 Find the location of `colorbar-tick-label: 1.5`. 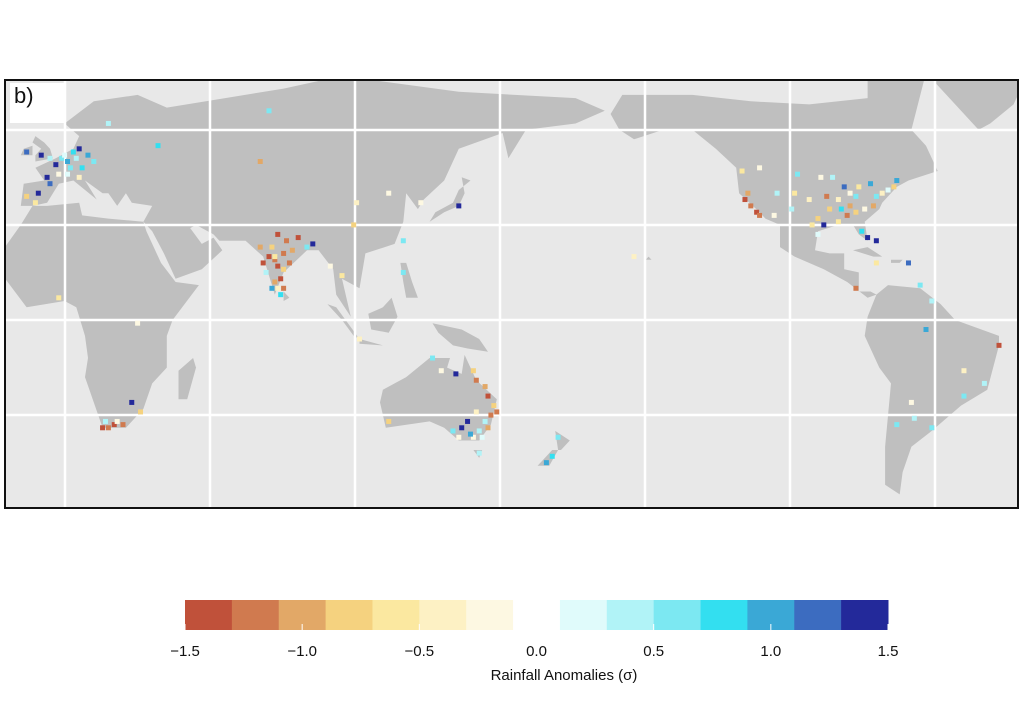

colorbar-tick-label: 1.5 is located at coordinates (888, 651).